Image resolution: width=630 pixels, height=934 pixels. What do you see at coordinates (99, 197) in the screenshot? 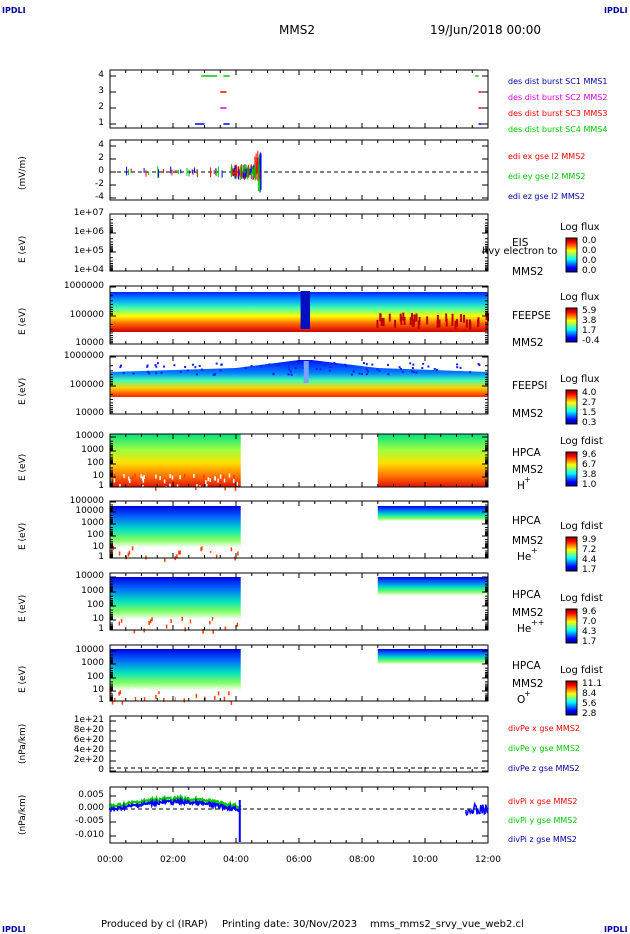
I see `edi-ytick-label: -4` at bounding box center [99, 197].